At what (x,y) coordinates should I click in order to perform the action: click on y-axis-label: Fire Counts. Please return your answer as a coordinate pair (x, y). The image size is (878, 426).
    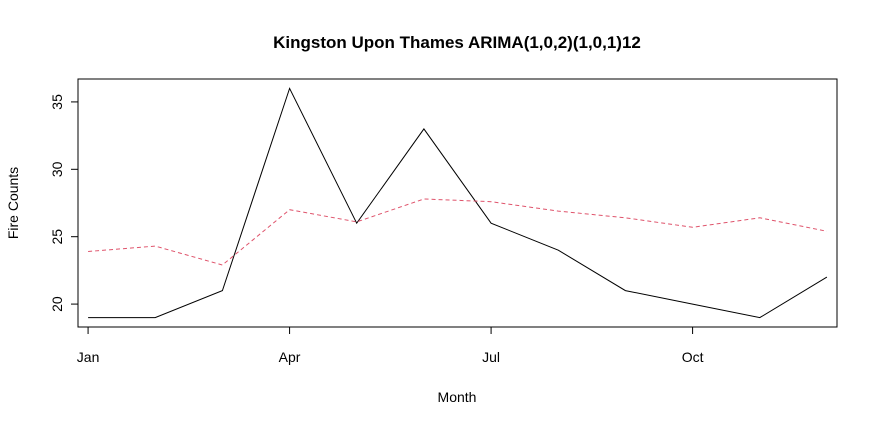
    Looking at the image, I should click on (13, 203).